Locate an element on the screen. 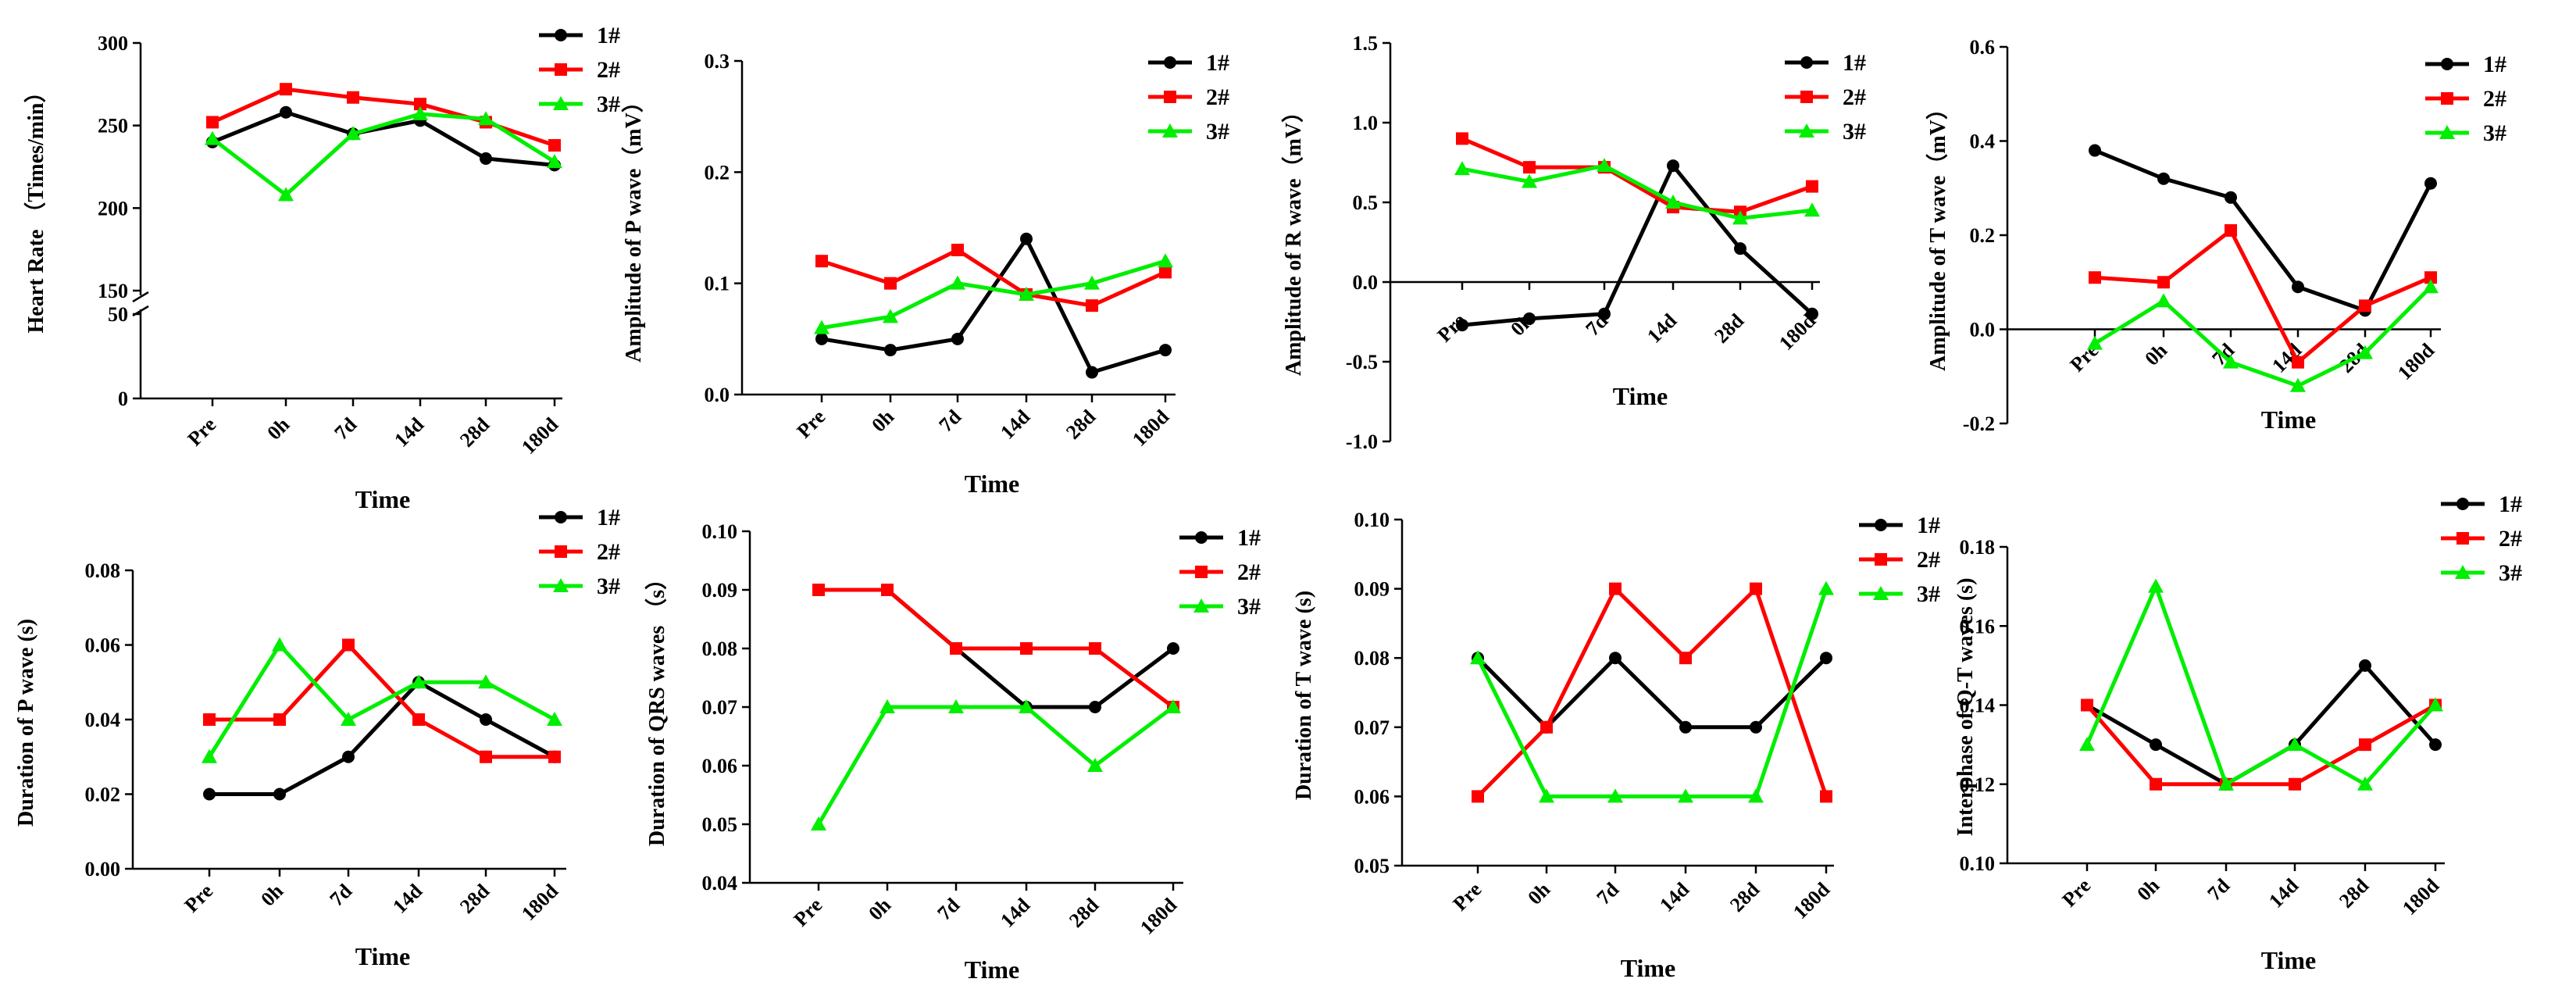 Image resolution: width=2576 pixels, height=993 pixels. y-axis-title: Duration of QRS waves （s） is located at coordinates (656, 707).